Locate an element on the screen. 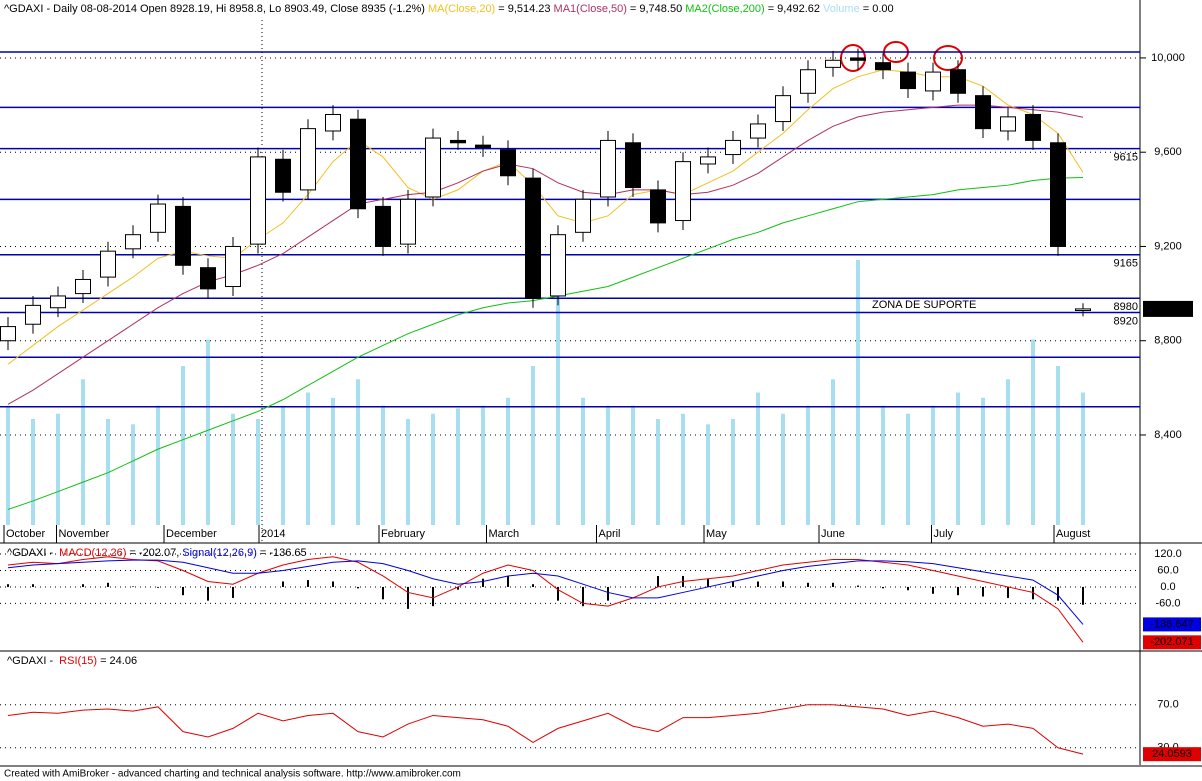 This screenshot has height=781, width=1202. y-tick-label: 70.0 is located at coordinates (1167, 705).